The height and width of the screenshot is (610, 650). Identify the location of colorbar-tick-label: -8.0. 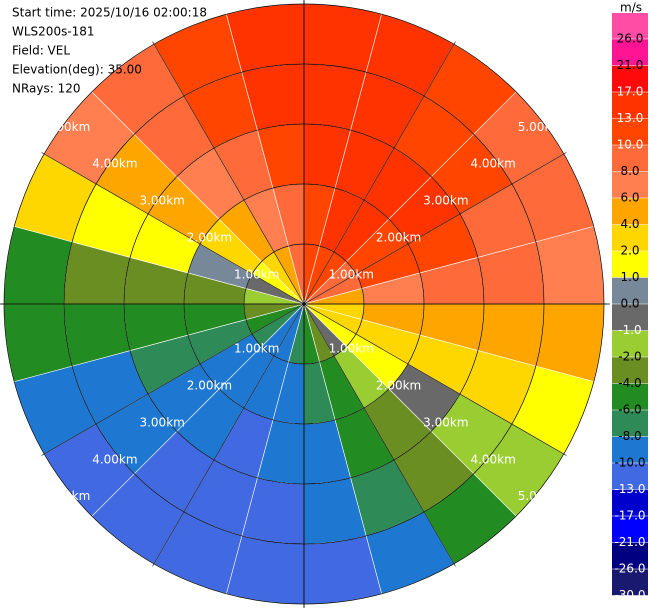
(629, 436).